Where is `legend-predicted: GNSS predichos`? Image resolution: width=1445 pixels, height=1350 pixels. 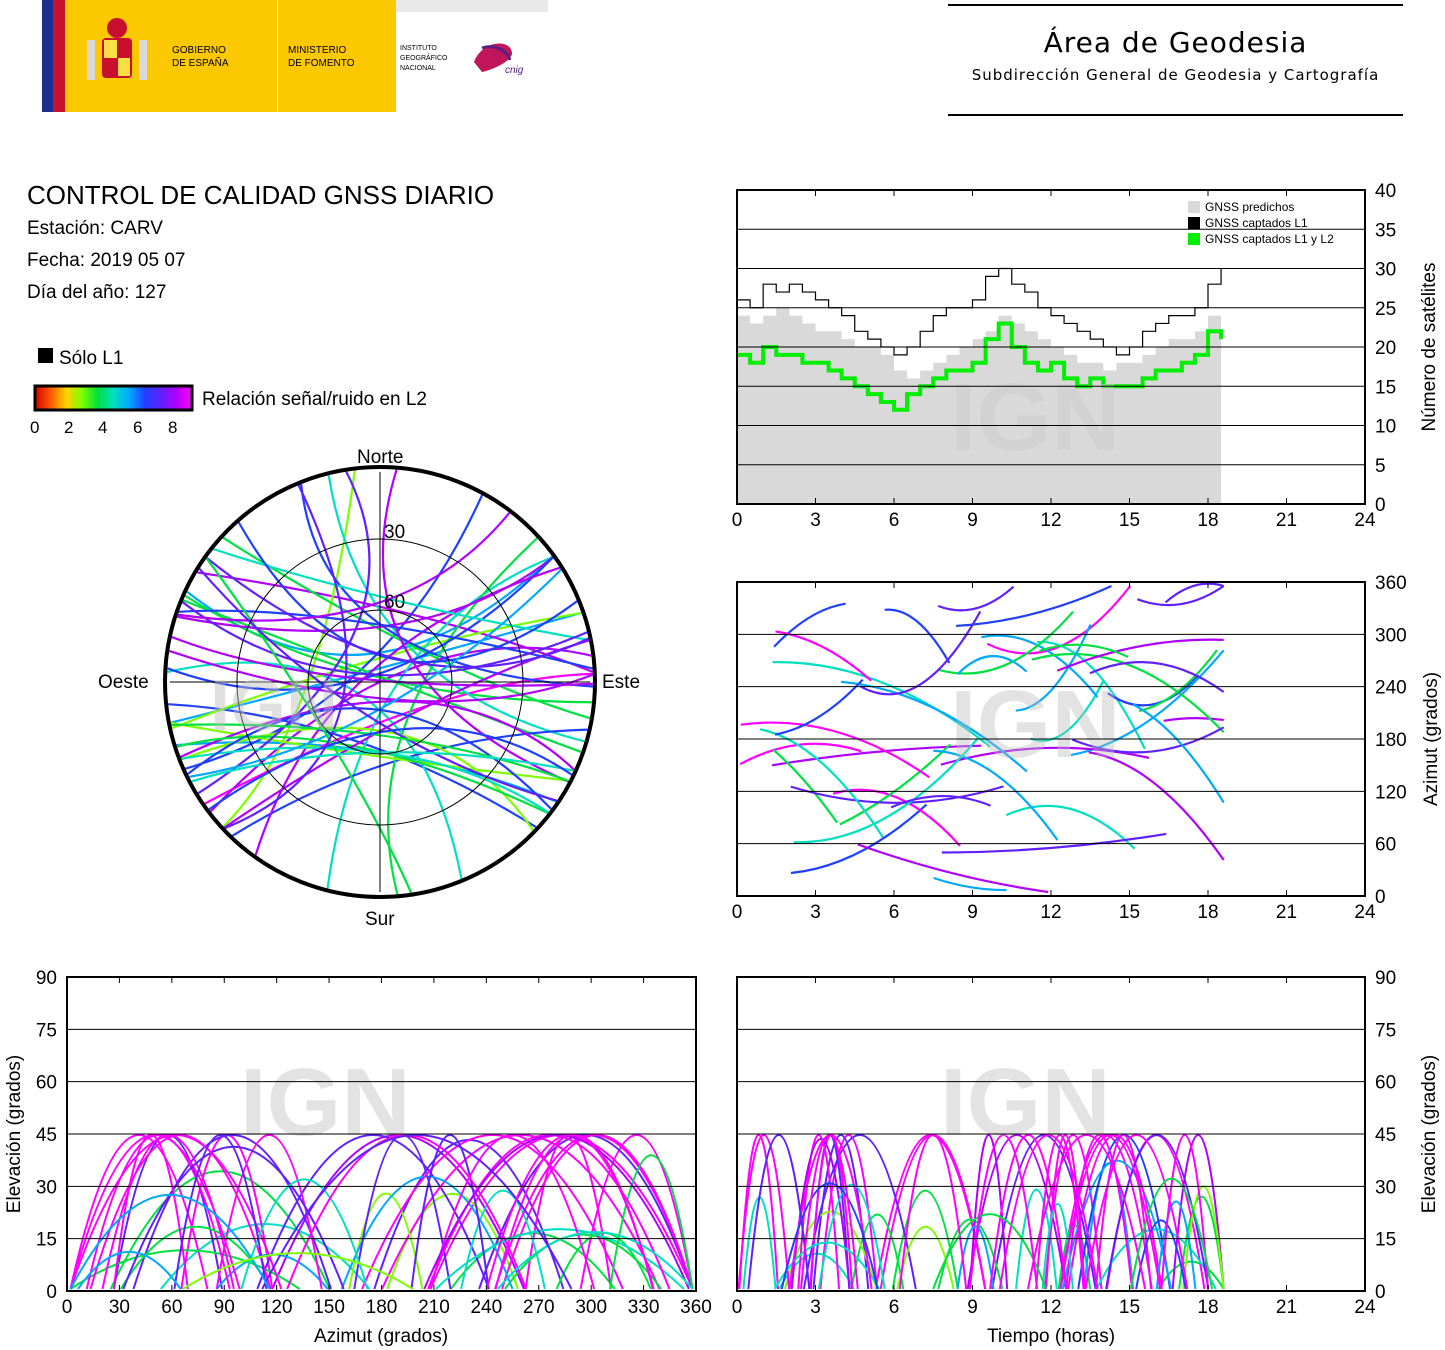 legend-predicted: GNSS predichos is located at coordinates (1249, 207).